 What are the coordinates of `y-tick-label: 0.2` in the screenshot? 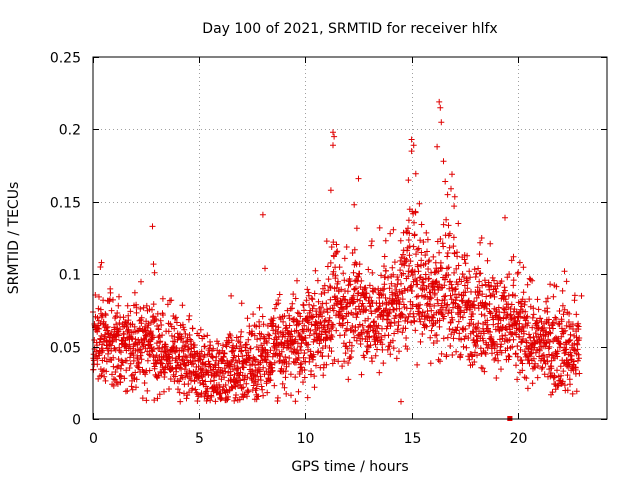 It's located at (70, 131).